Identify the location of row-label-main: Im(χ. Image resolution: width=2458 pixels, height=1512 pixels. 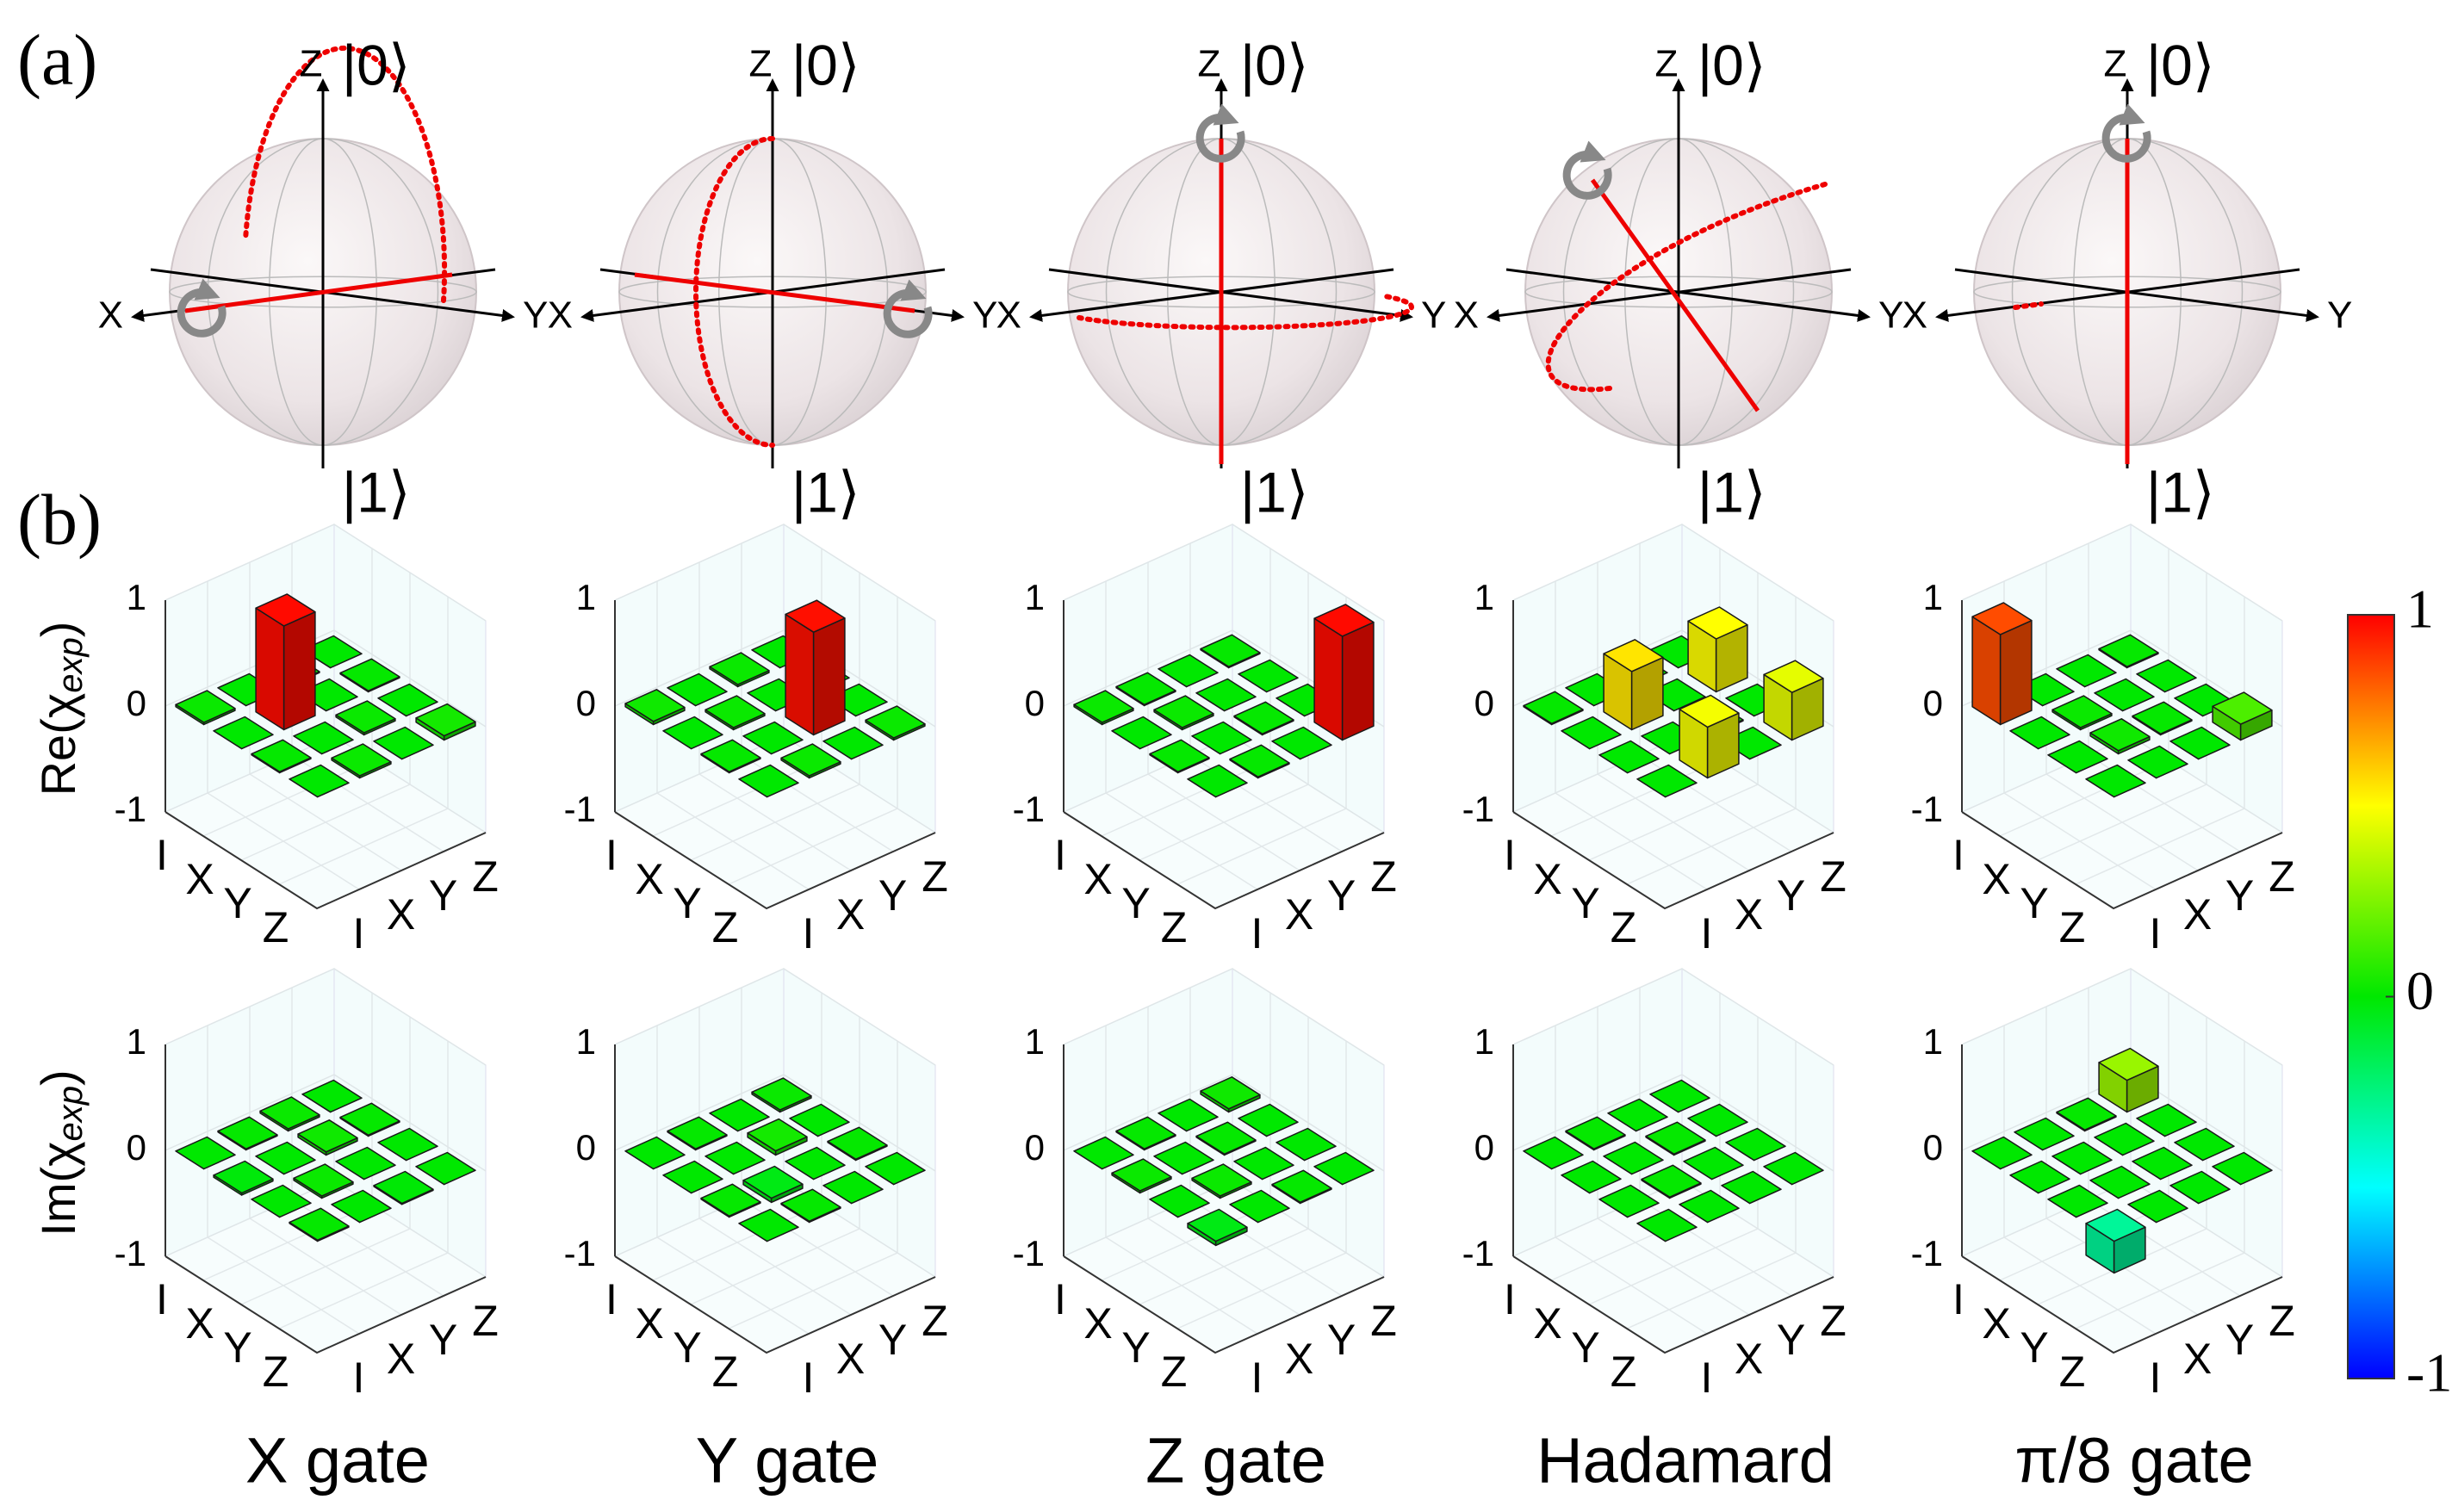
(58, 1188).